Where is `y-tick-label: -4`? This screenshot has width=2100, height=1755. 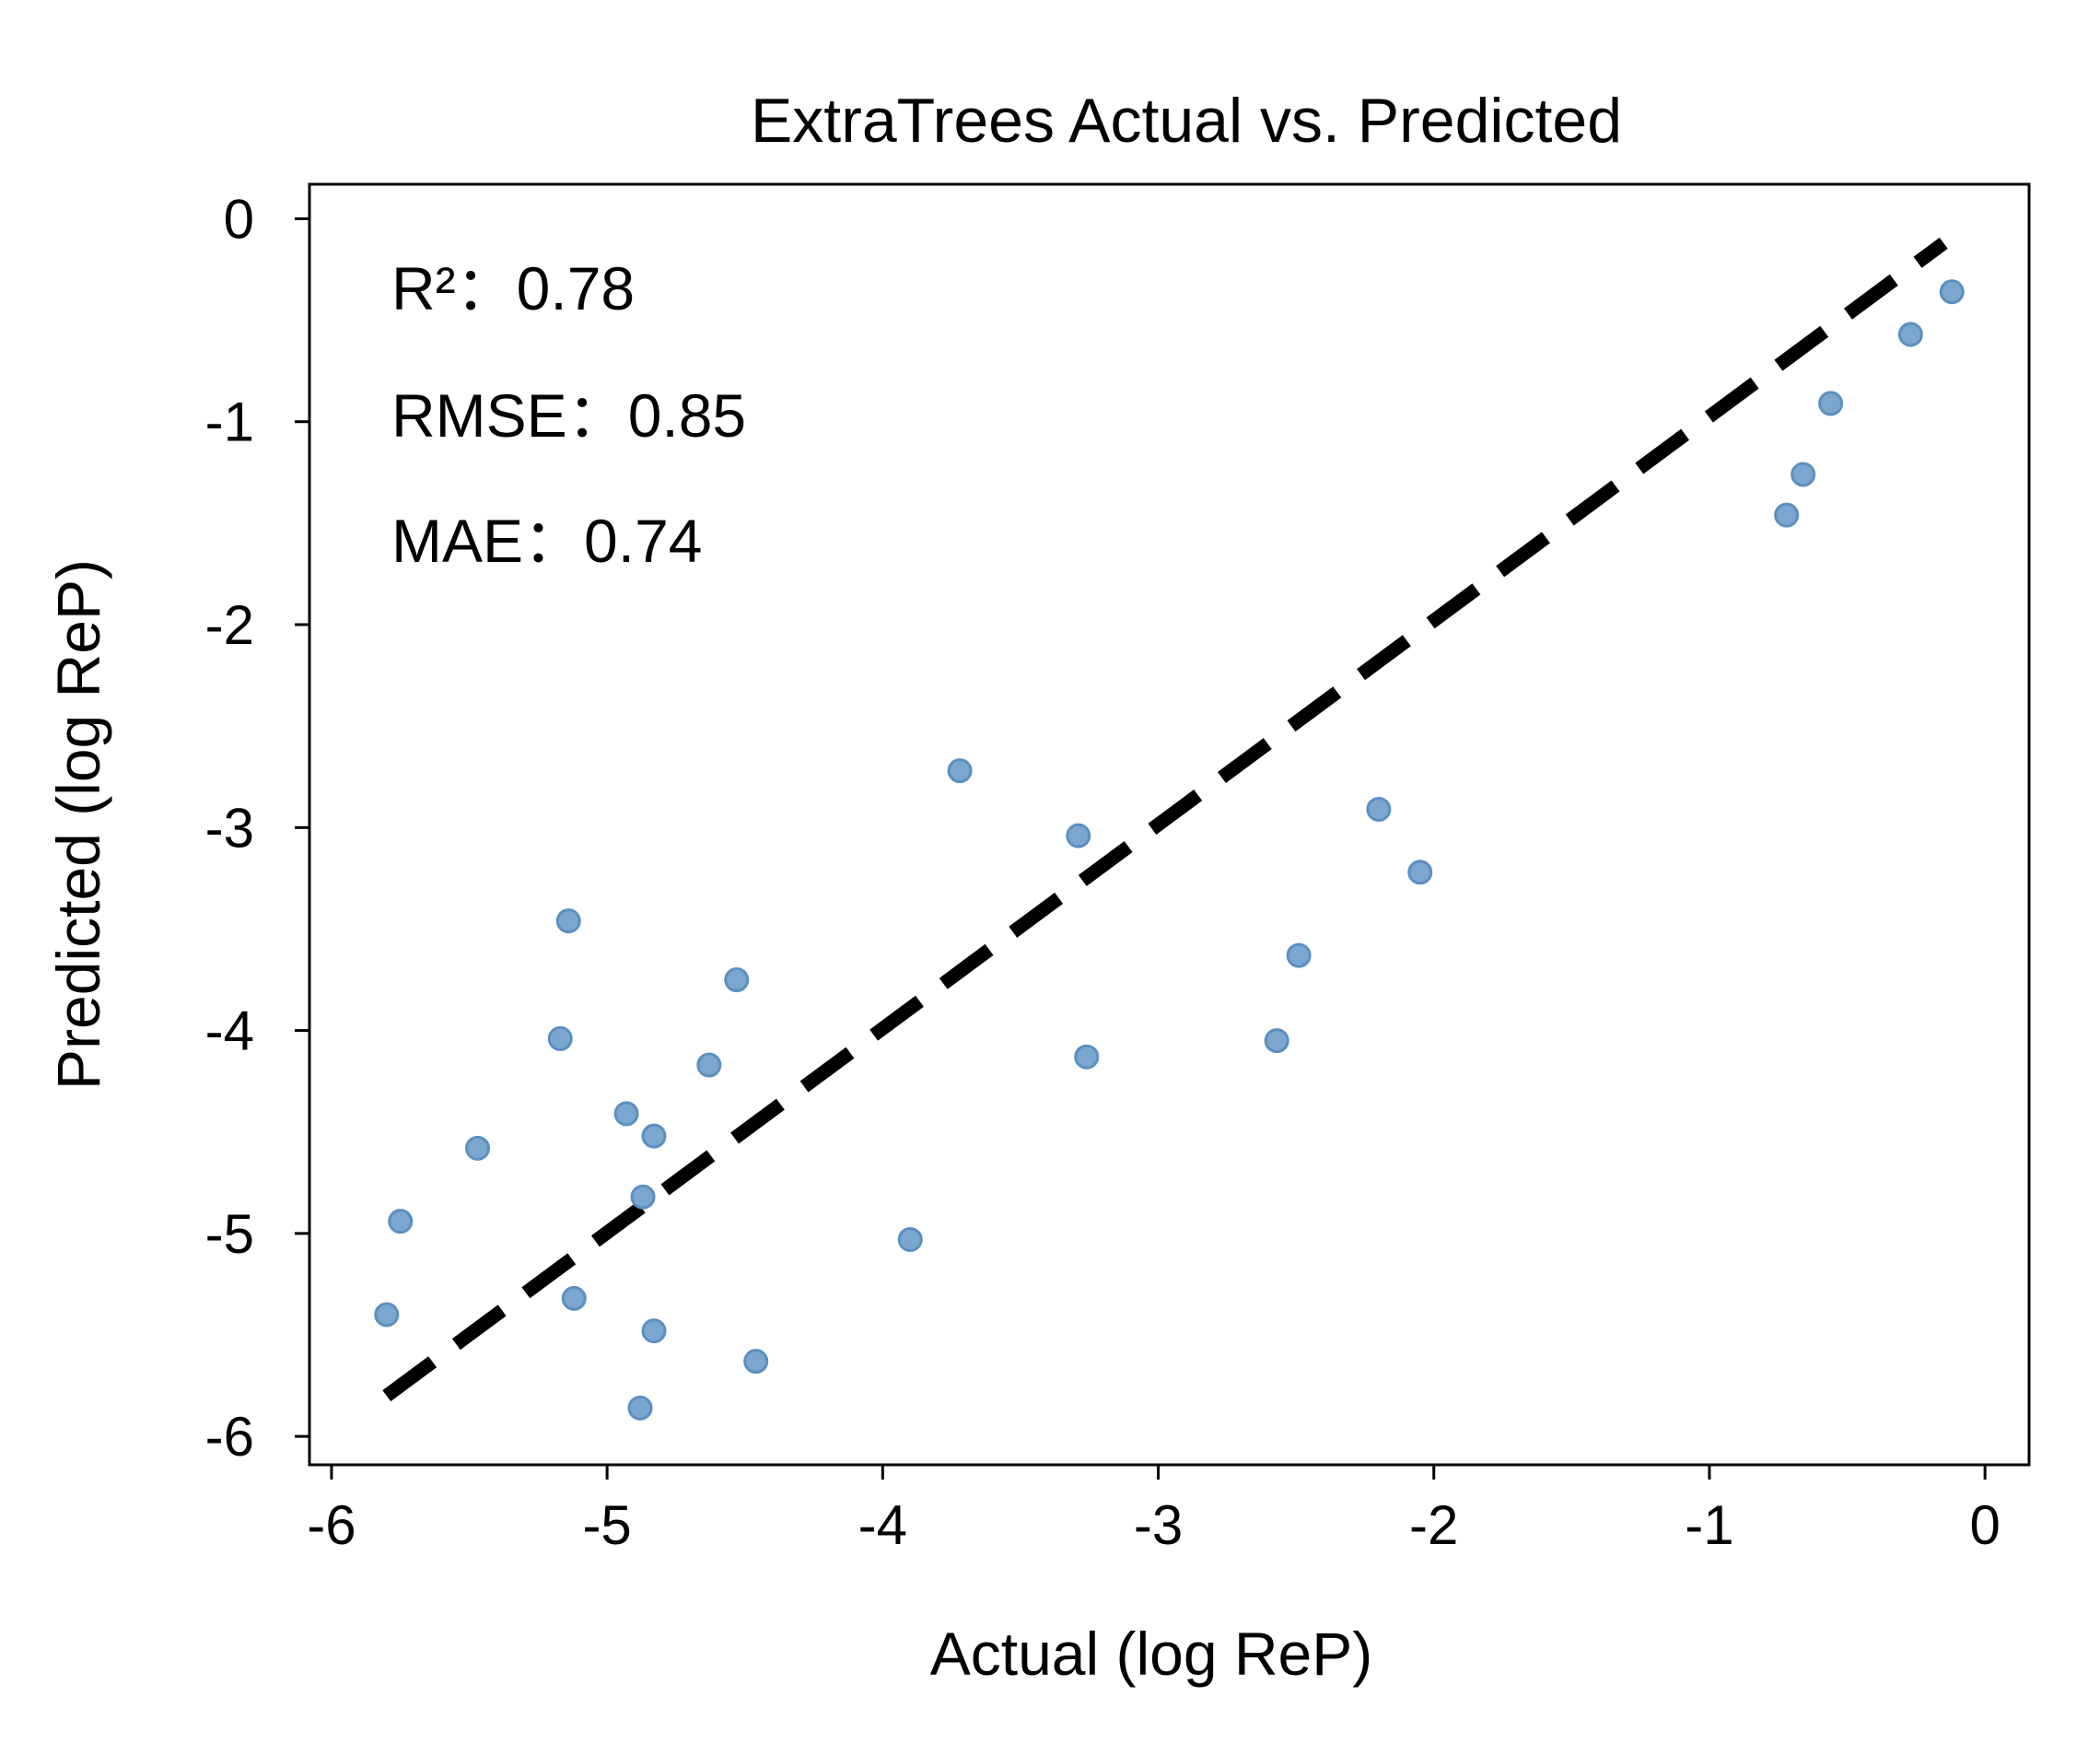 y-tick-label: -4 is located at coordinates (229, 1031).